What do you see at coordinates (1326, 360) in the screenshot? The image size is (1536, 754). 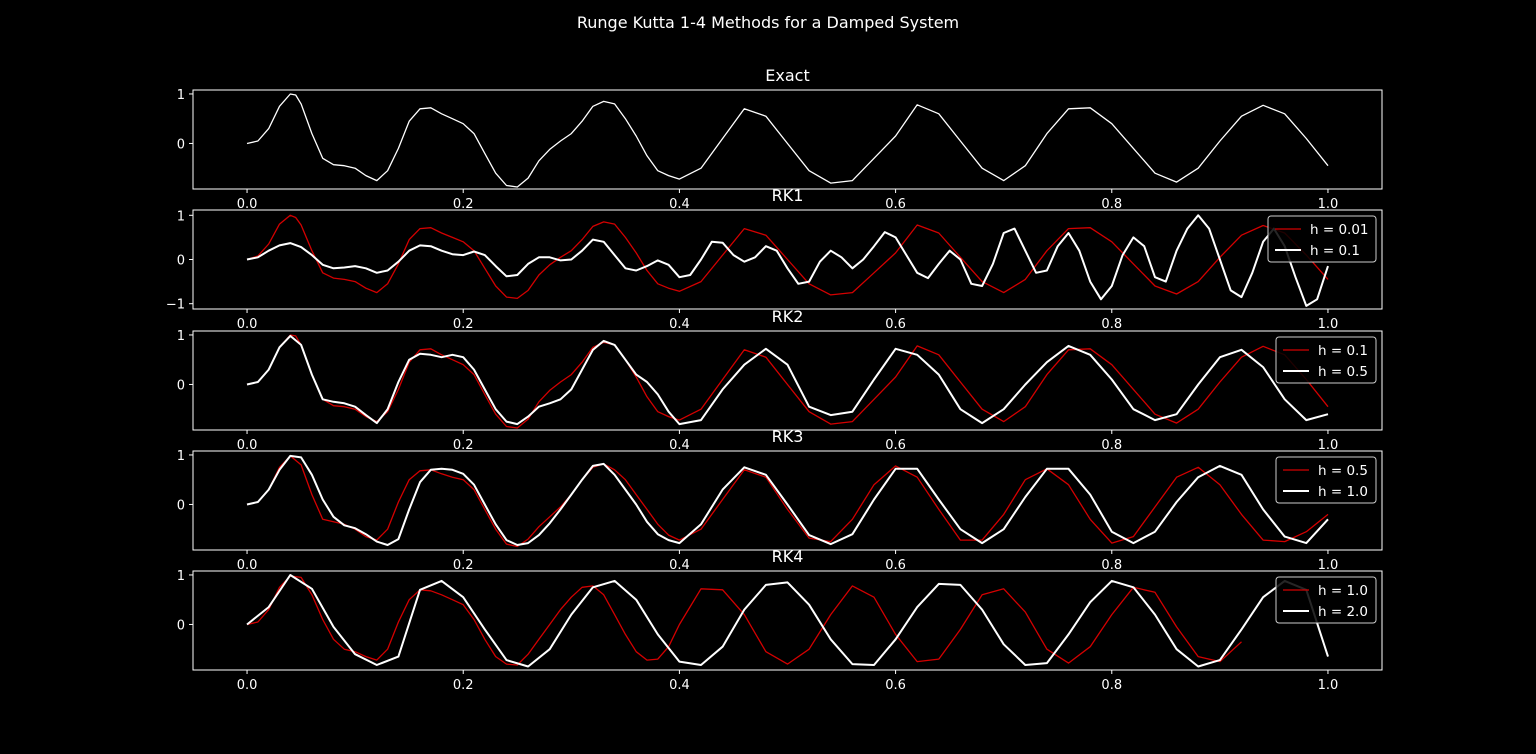 I see `legend: h = 0.1 h = 0.5` at bounding box center [1326, 360].